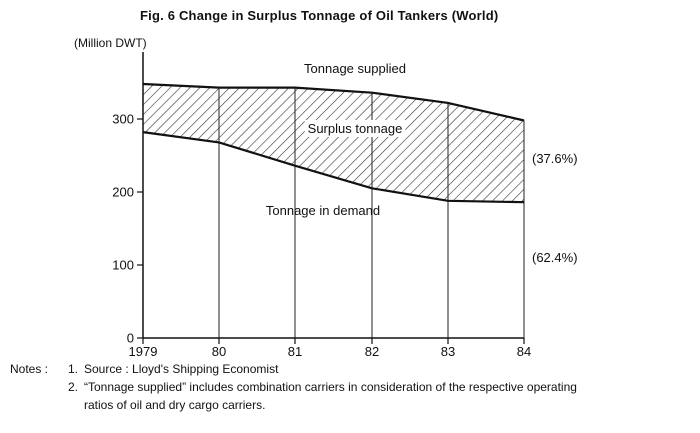 The width and height of the screenshot is (700, 433). What do you see at coordinates (448, 351) in the screenshot?
I see `x-tick-label-83: 83` at bounding box center [448, 351].